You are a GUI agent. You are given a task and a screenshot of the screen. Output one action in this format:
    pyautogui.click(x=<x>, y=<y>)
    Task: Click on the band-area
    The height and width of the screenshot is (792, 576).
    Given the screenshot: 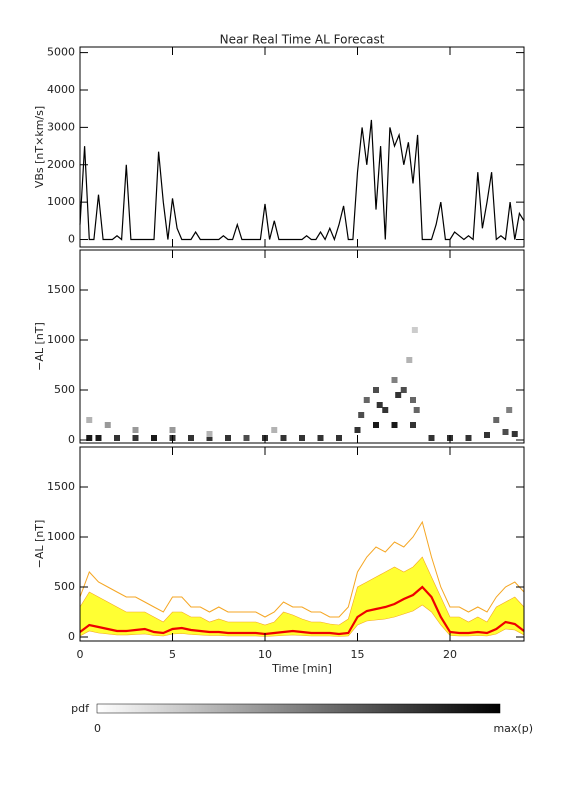 What is the action you would take?
    pyautogui.click(x=302, y=596)
    